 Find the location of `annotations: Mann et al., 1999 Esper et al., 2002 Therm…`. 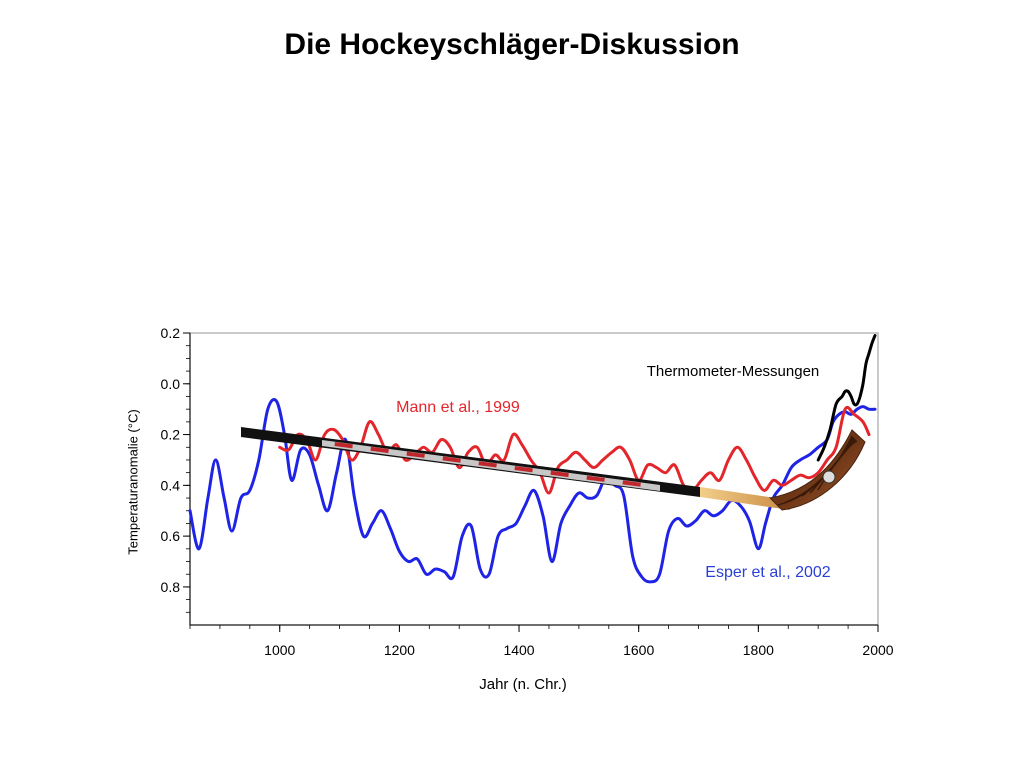

annotations: Mann et al., 1999 Esper et al., 2002 Therm… is located at coordinates (613, 472).